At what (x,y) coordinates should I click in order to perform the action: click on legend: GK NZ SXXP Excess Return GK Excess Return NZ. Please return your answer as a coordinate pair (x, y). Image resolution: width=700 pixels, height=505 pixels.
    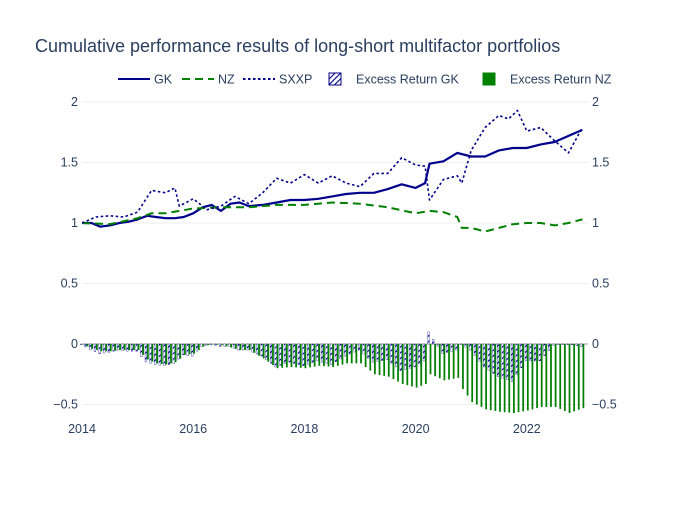
    Looking at the image, I should click on (365, 79).